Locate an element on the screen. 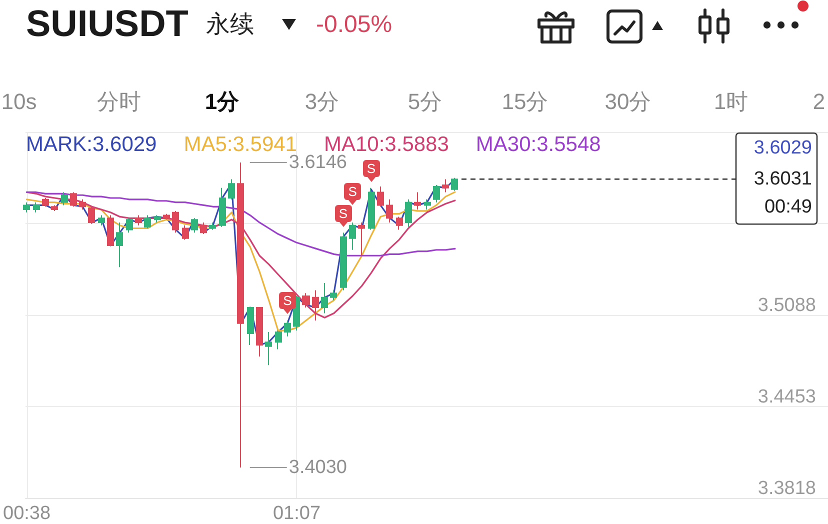 The height and width of the screenshot is (524, 828). text: 1分 is located at coordinates (222, 101).